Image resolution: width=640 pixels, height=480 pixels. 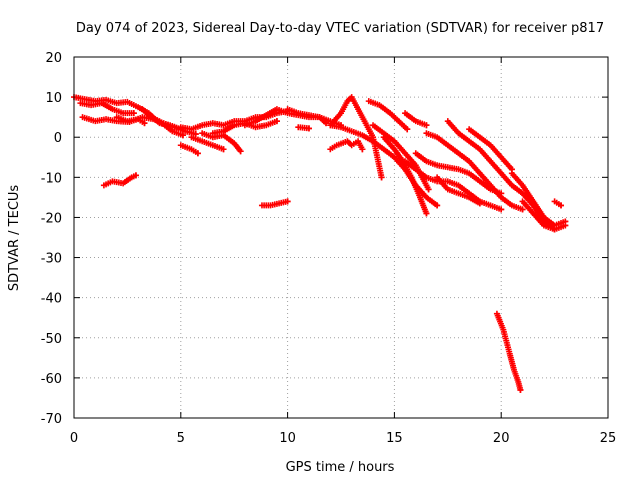 What do you see at coordinates (340, 467) in the screenshot?
I see `x-axis-label: GPS time / hours` at bounding box center [340, 467].